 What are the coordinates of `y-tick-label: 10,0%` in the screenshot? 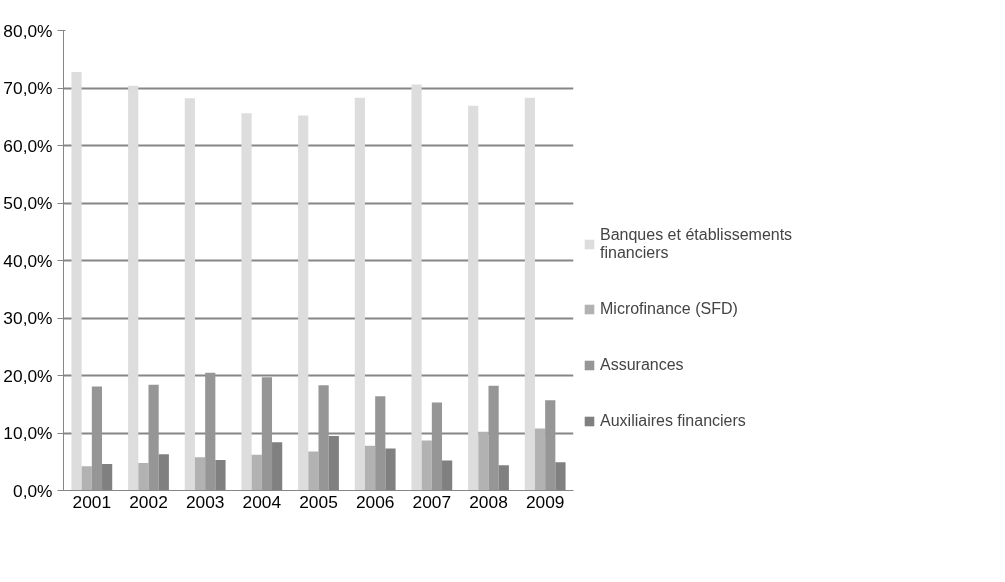 It's located at (28, 433).